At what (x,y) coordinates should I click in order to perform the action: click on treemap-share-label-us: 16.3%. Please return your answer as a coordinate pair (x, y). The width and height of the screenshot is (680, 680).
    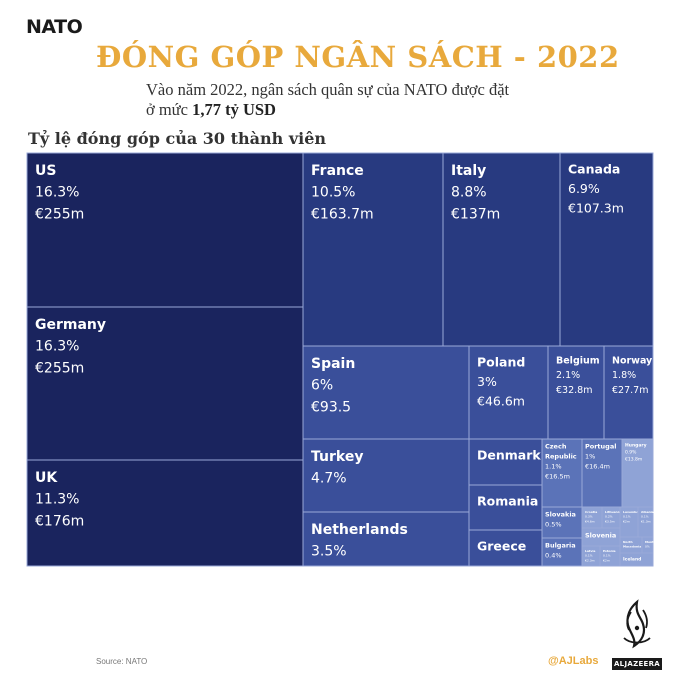
    Looking at the image, I should click on (57, 193).